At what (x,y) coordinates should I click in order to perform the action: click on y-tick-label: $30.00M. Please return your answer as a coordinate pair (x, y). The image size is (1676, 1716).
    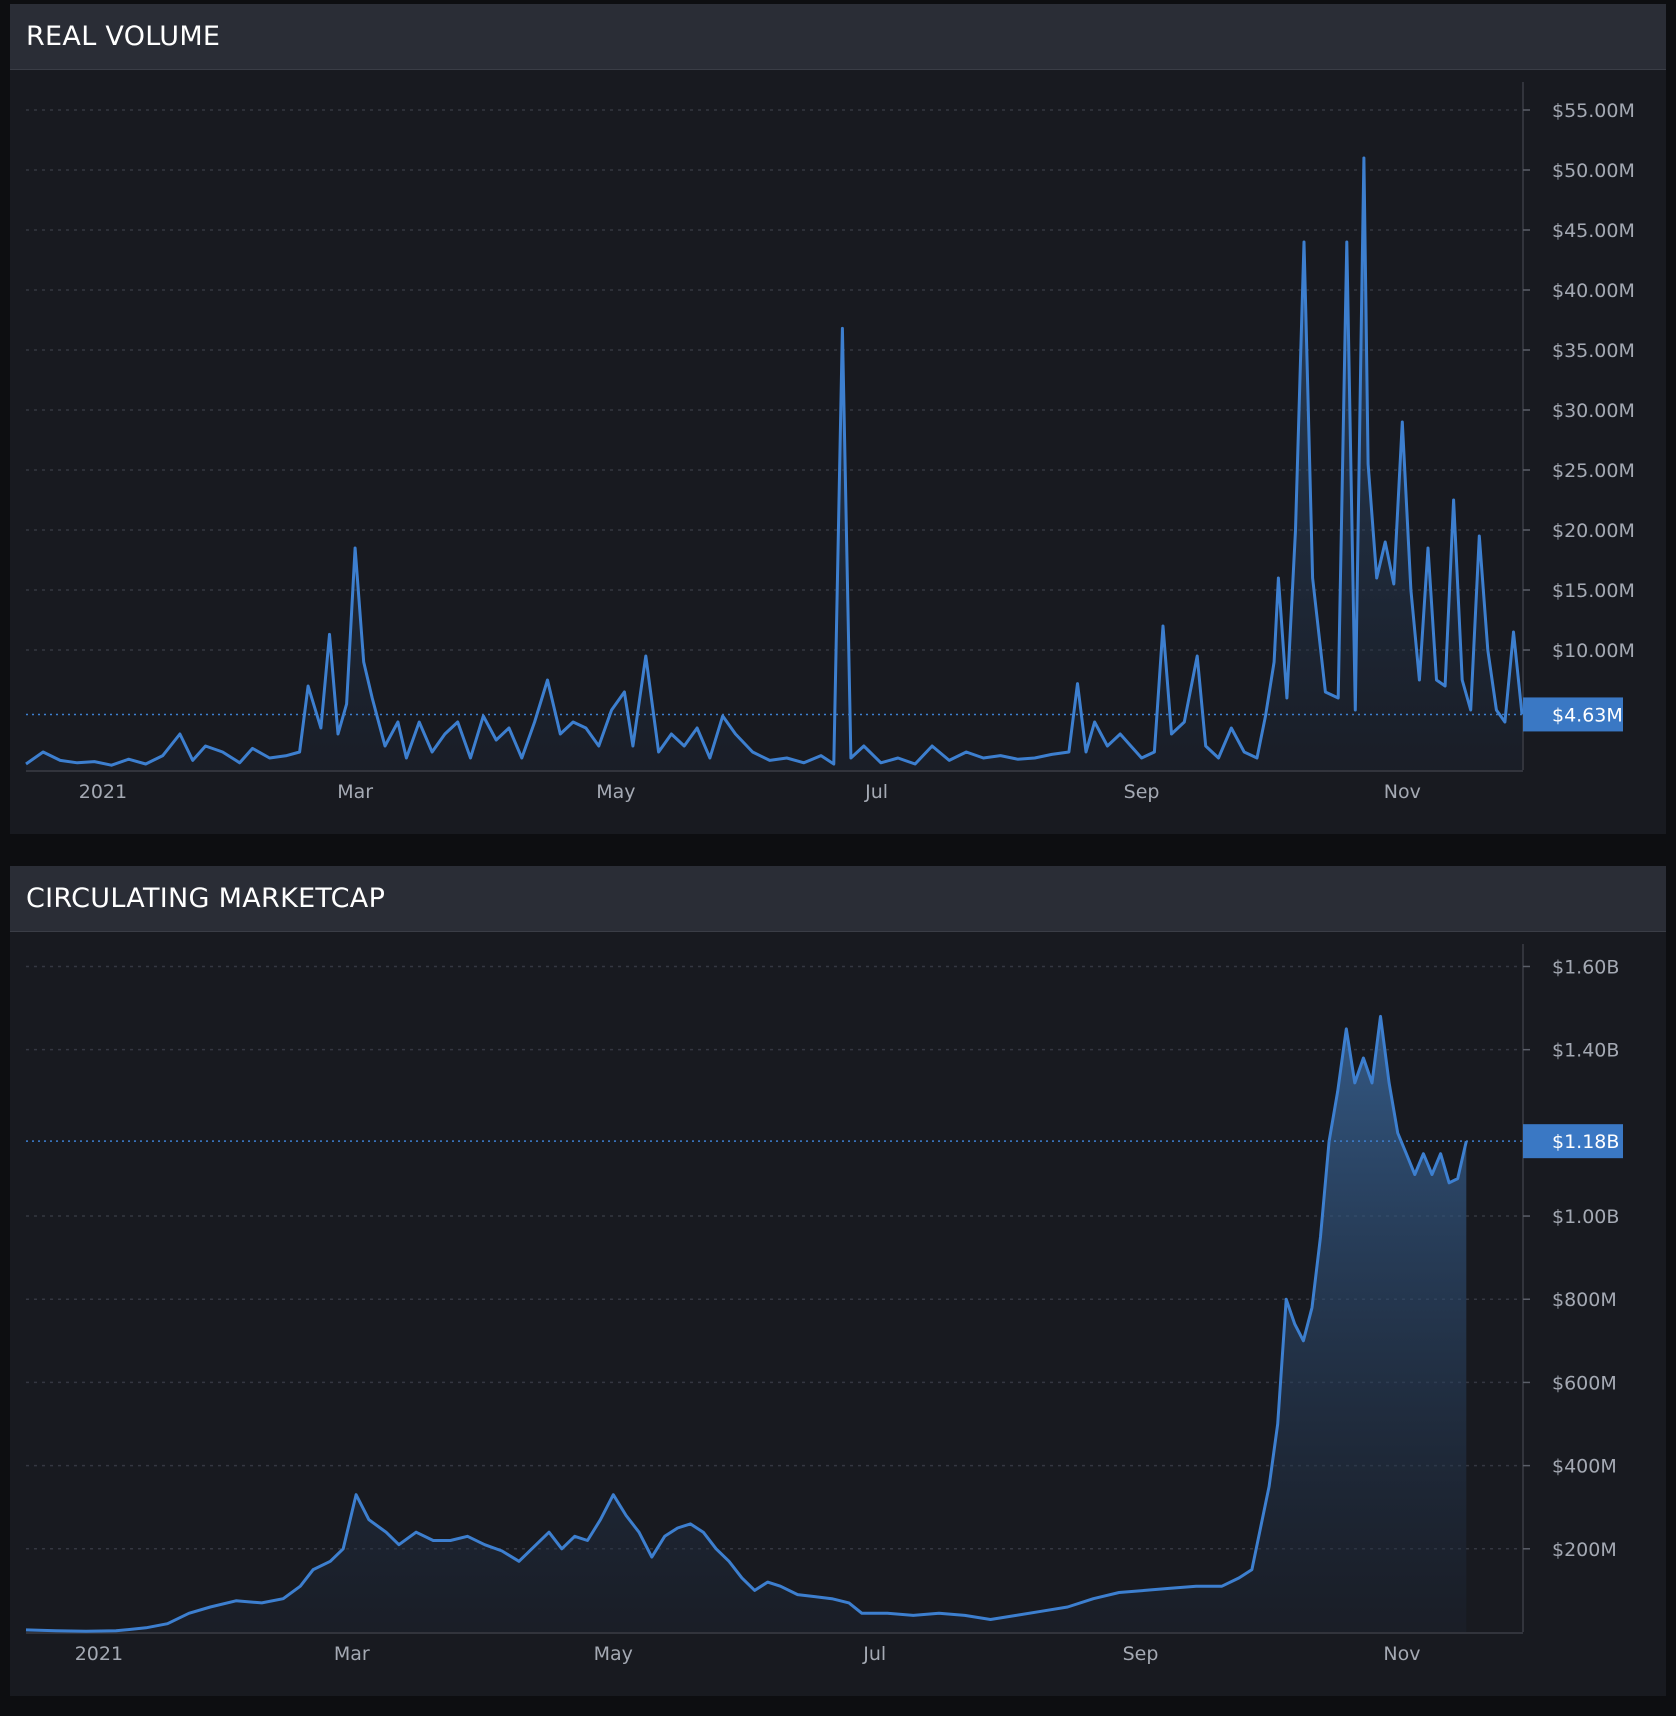
    Looking at the image, I should click on (1593, 411).